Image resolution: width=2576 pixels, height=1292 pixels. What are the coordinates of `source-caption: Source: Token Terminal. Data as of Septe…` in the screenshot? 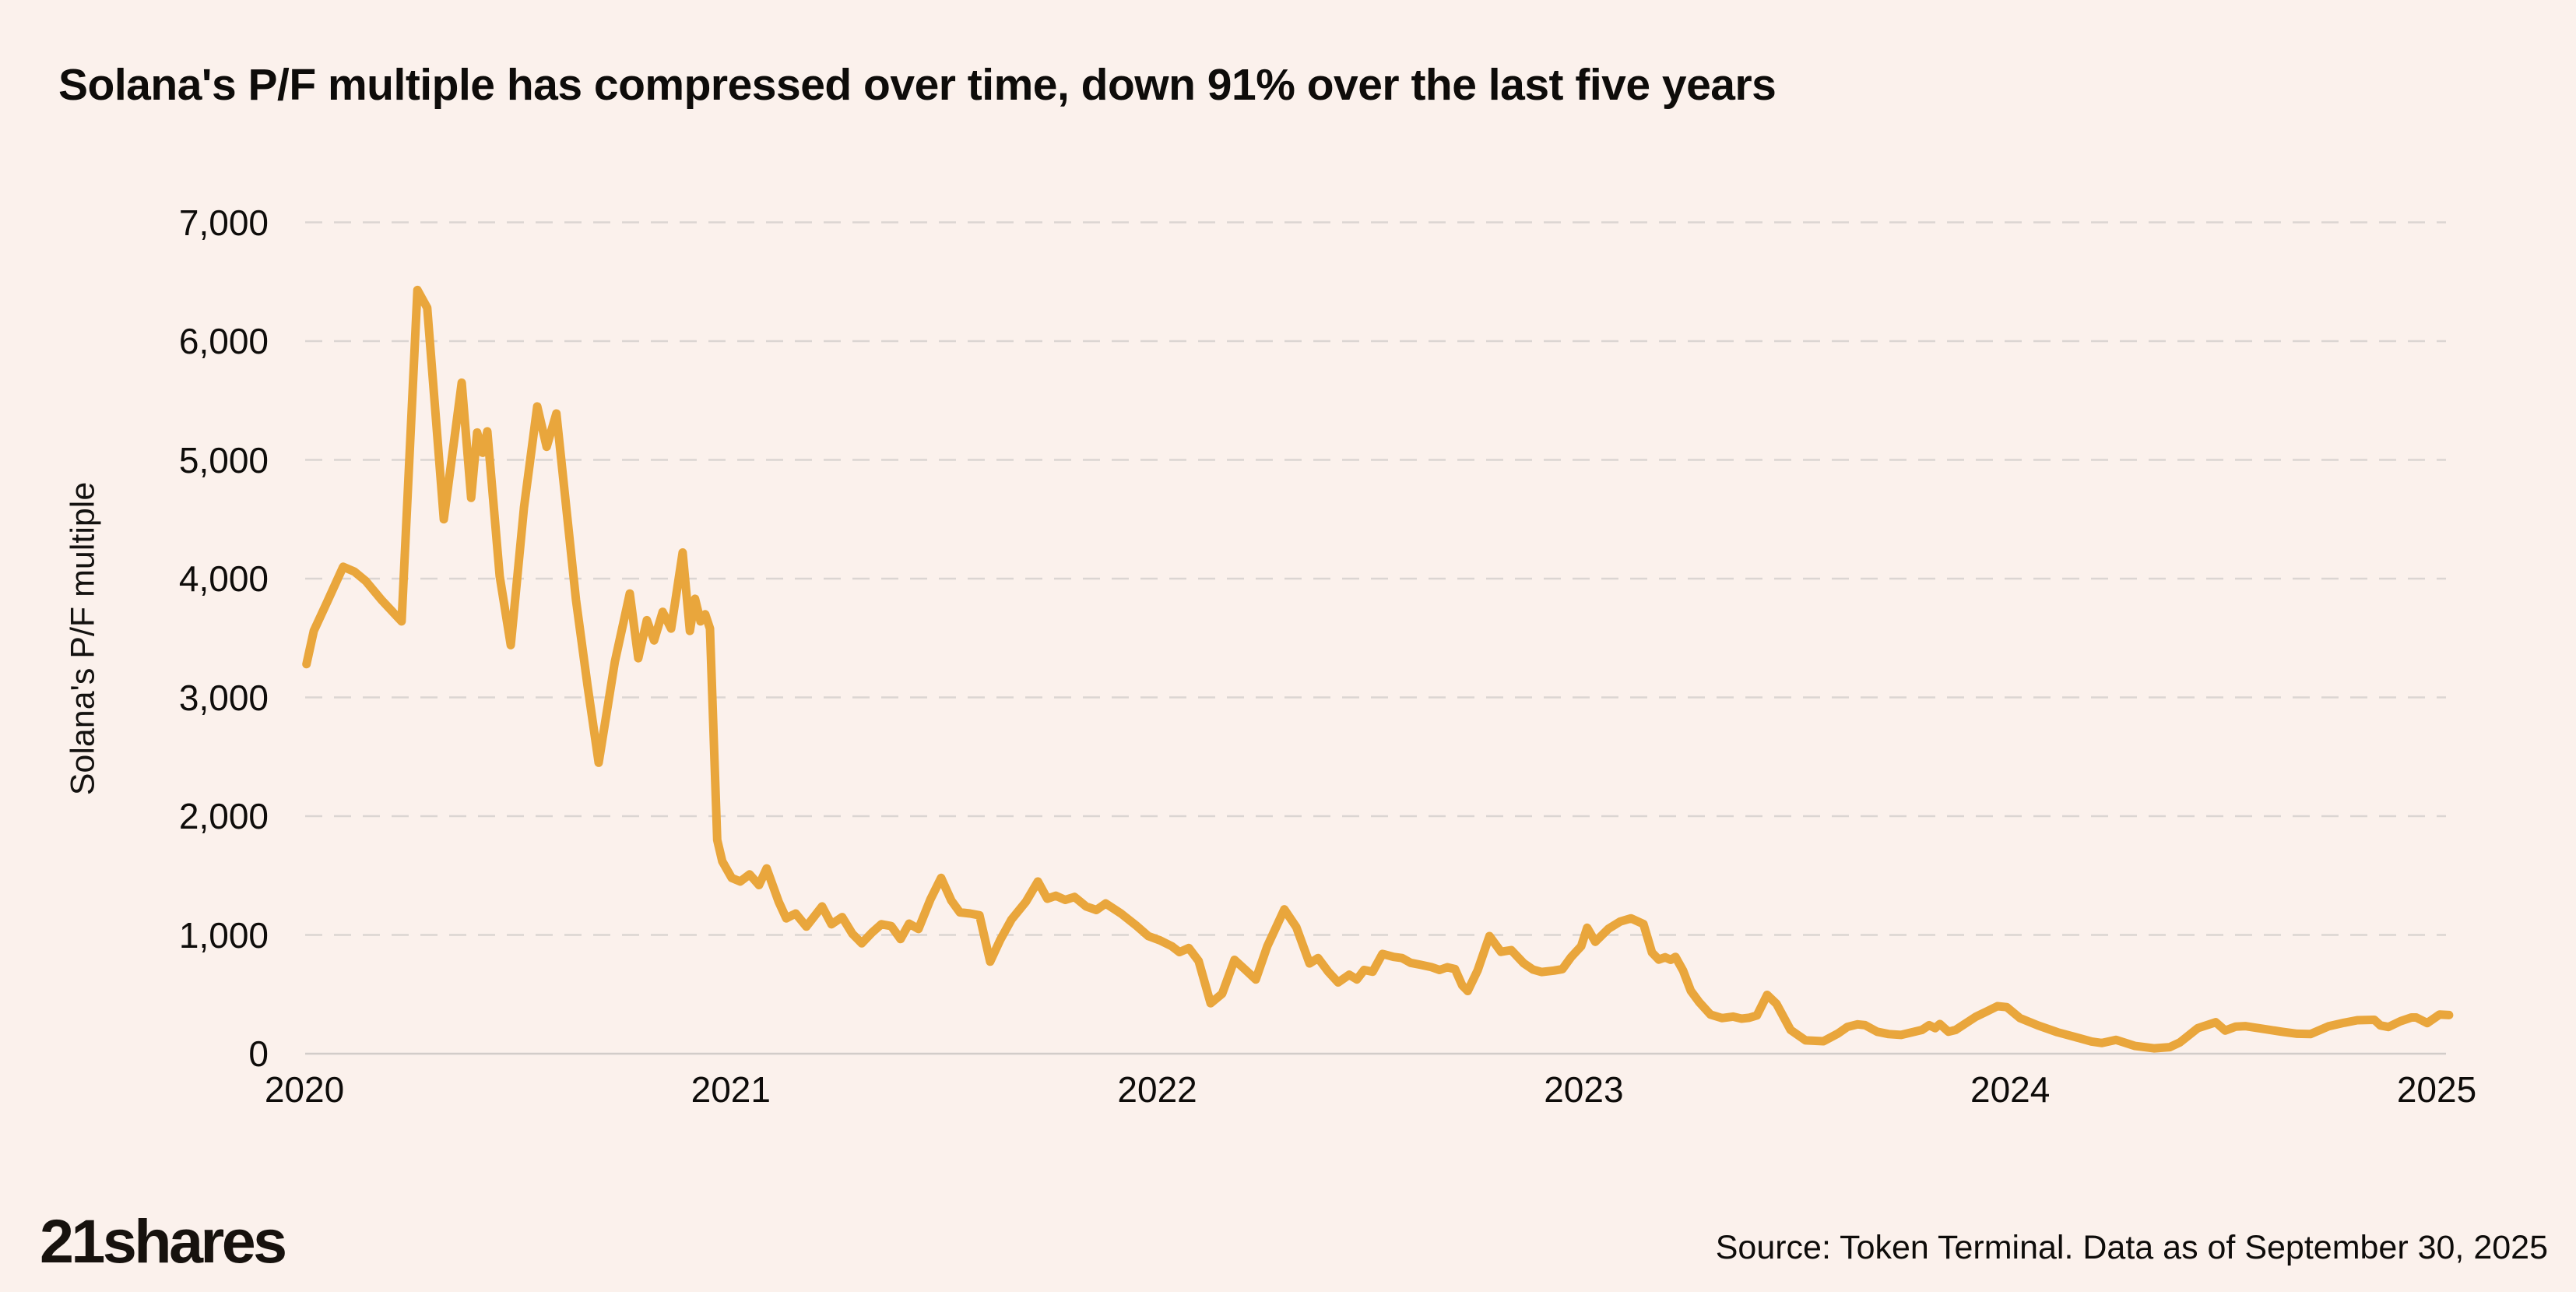 It's located at (2132, 1247).